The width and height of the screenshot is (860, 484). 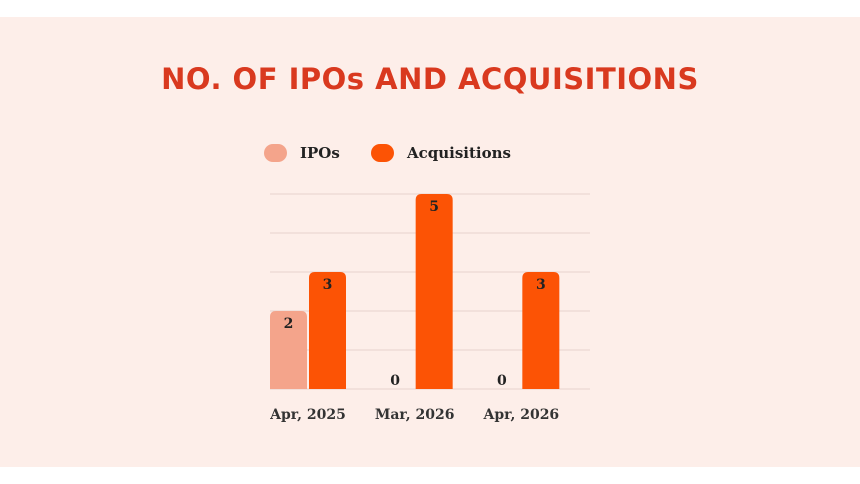 I want to click on legend-item-ipos: IPOs, so click(x=302, y=153).